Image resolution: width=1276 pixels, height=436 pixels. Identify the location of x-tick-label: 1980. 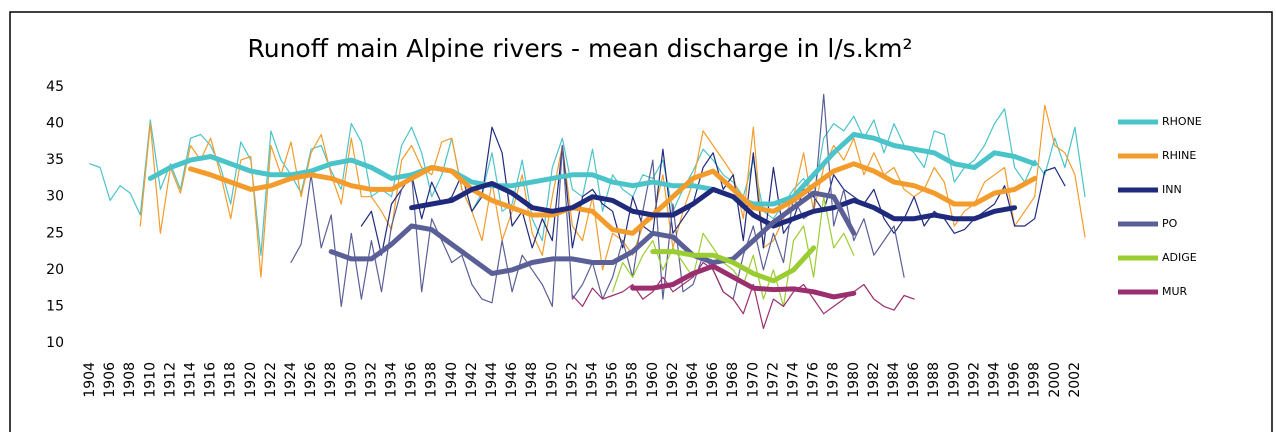
(854, 380).